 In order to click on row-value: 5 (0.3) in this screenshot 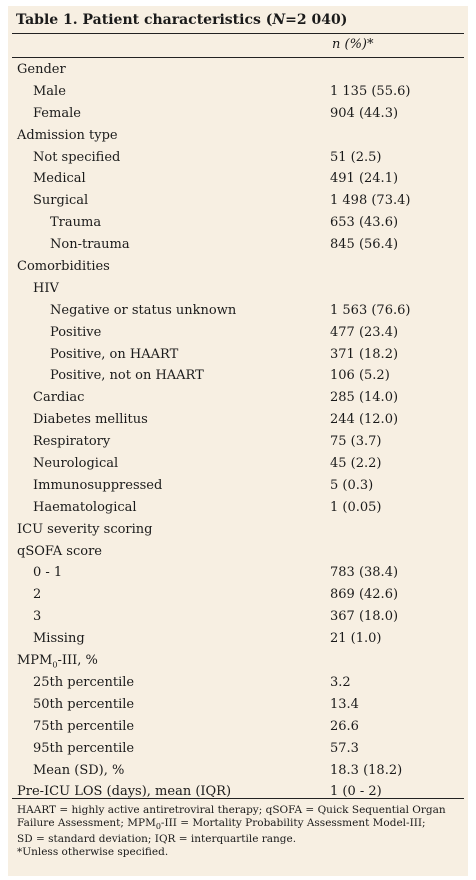, I will do `click(352, 485)`.